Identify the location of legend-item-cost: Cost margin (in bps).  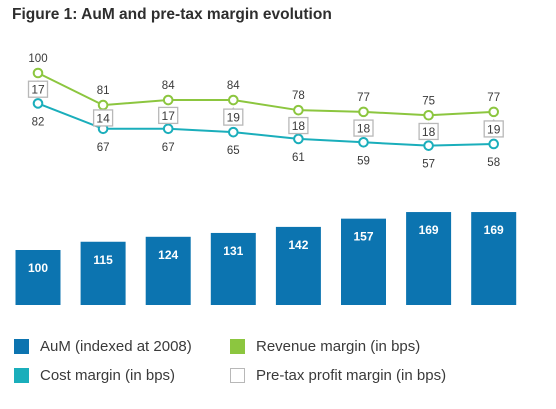
(94, 375).